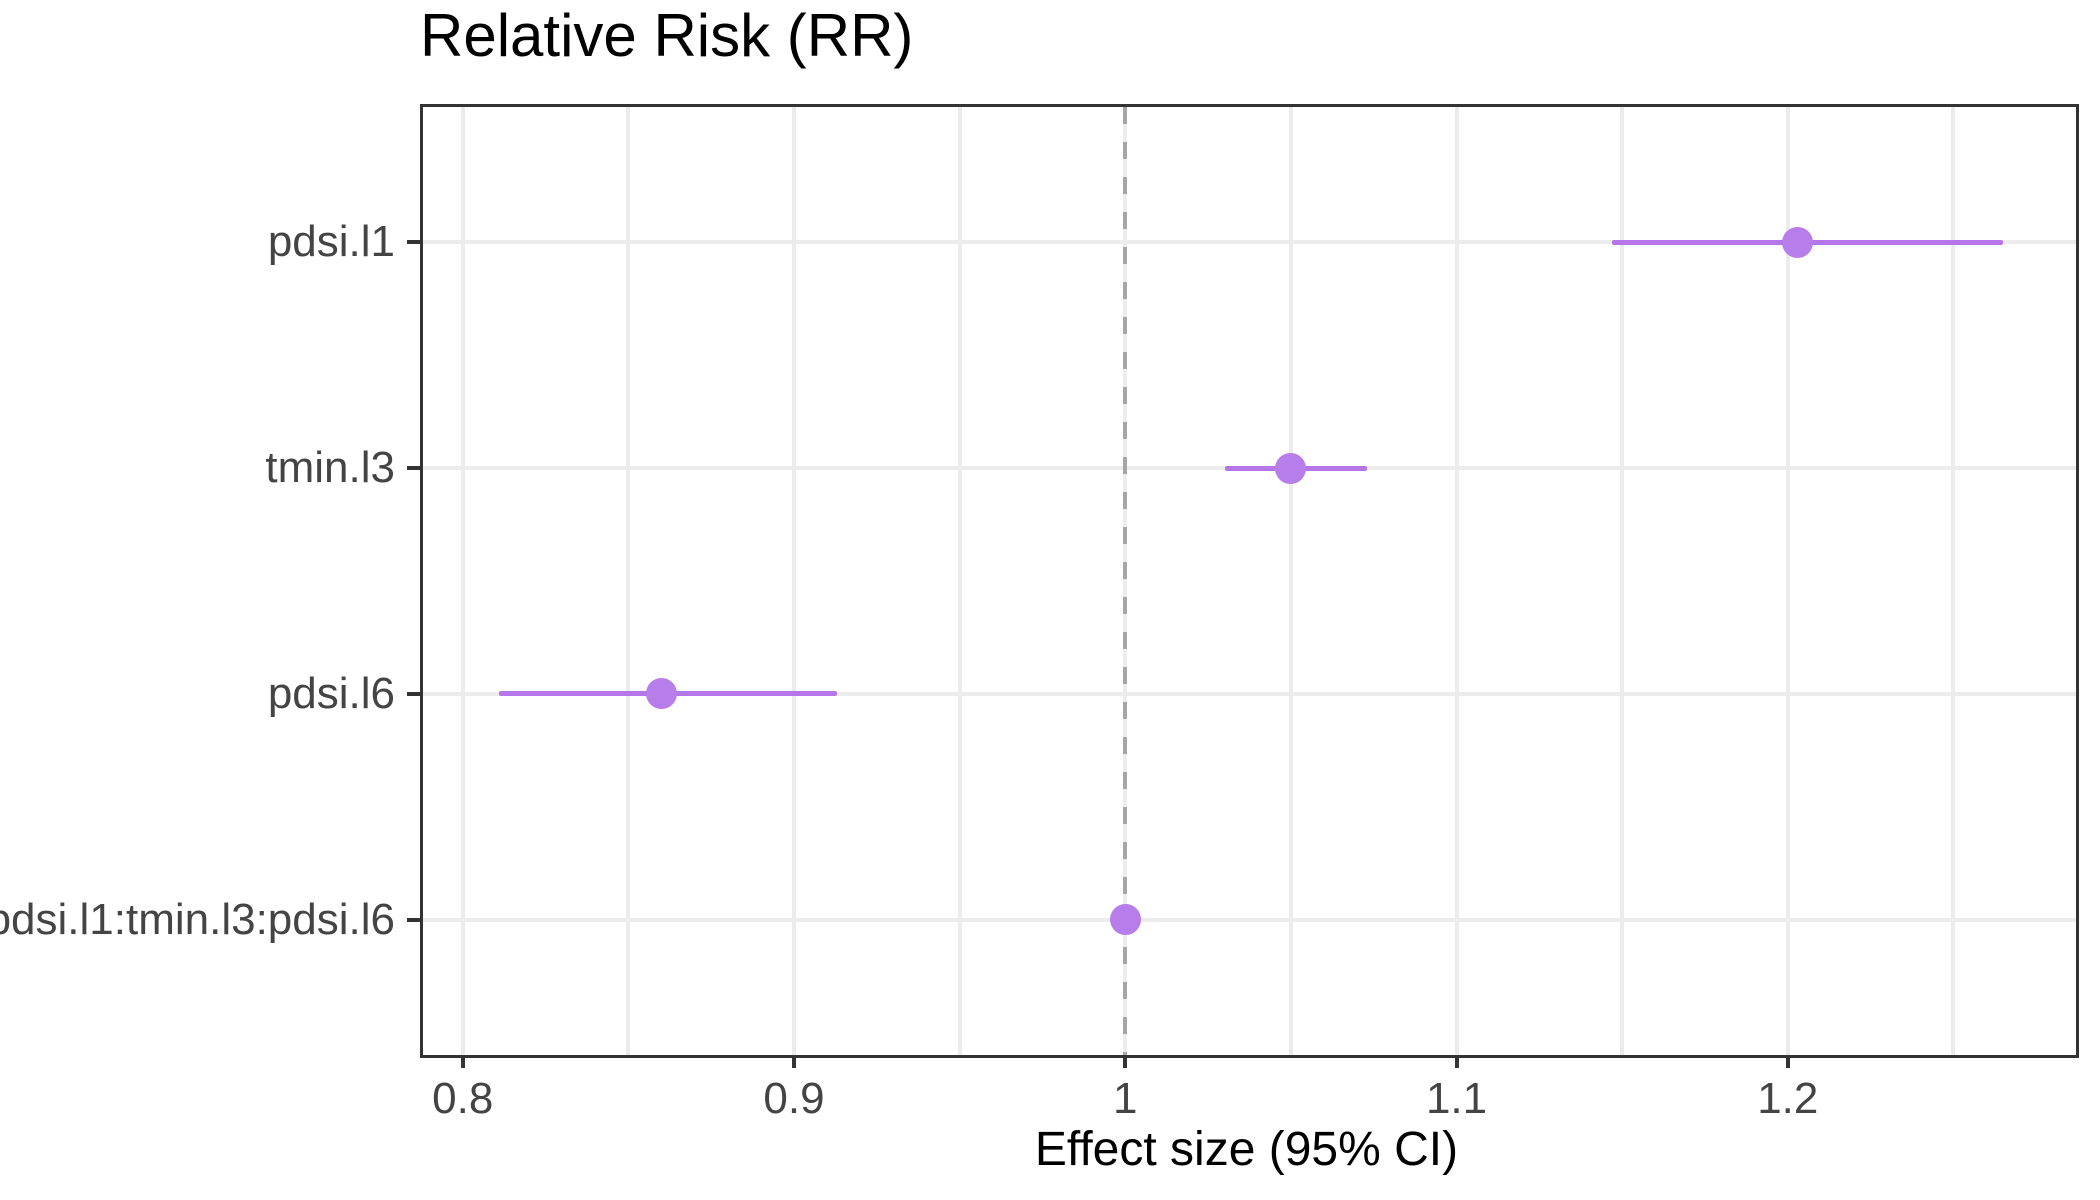 The height and width of the screenshot is (1200, 2100). I want to click on x-tick-label: 0.8, so click(463, 1098).